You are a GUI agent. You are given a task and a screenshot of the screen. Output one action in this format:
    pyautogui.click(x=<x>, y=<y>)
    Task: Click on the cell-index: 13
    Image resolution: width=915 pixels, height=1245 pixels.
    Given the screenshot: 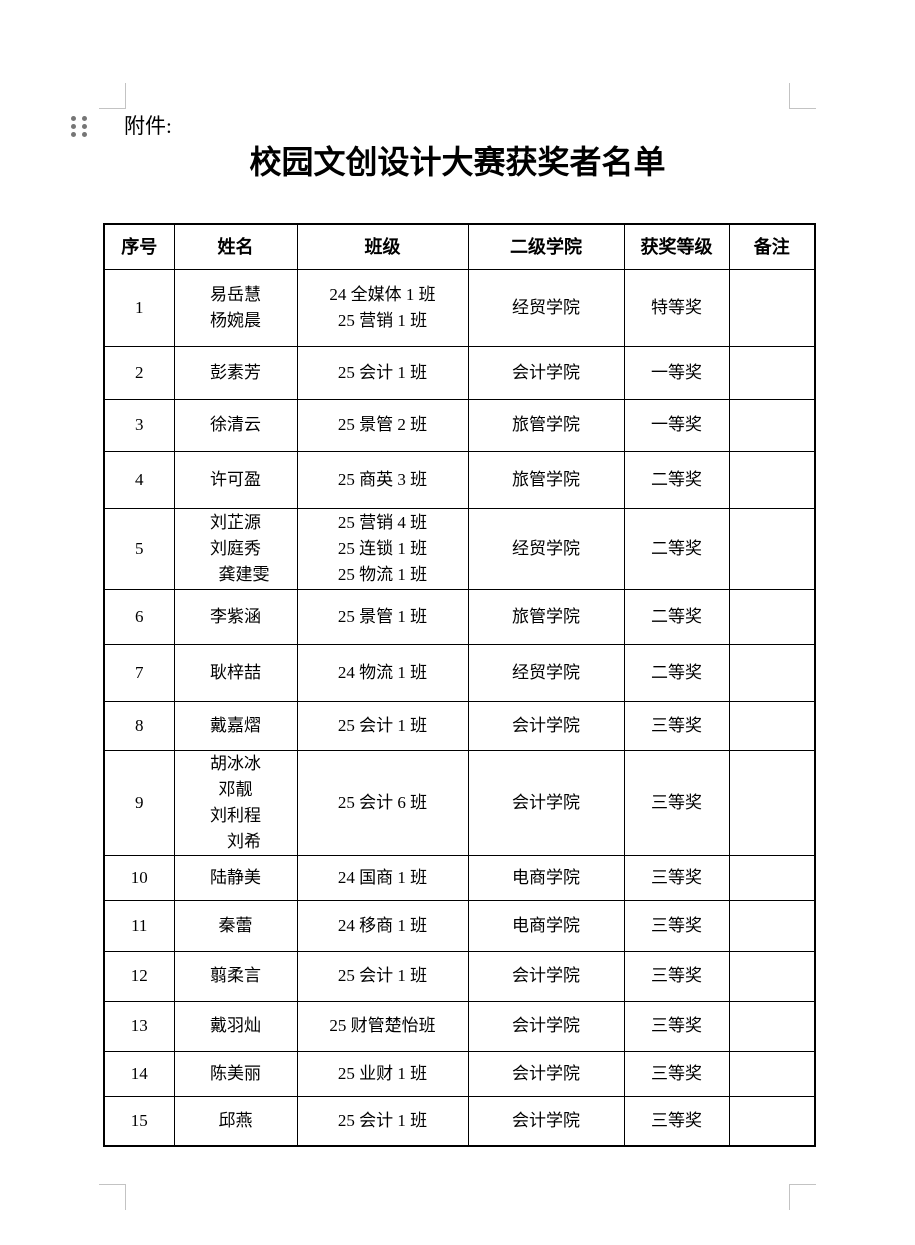 What is the action you would take?
    pyautogui.click(x=139, y=1026)
    